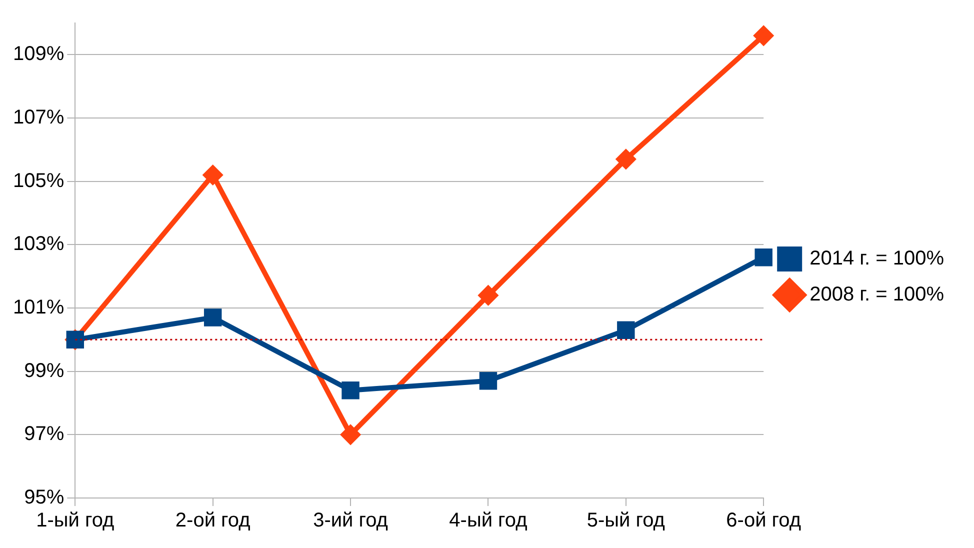  I want to click on x-tick-label: 5-ый год, so click(626, 521).